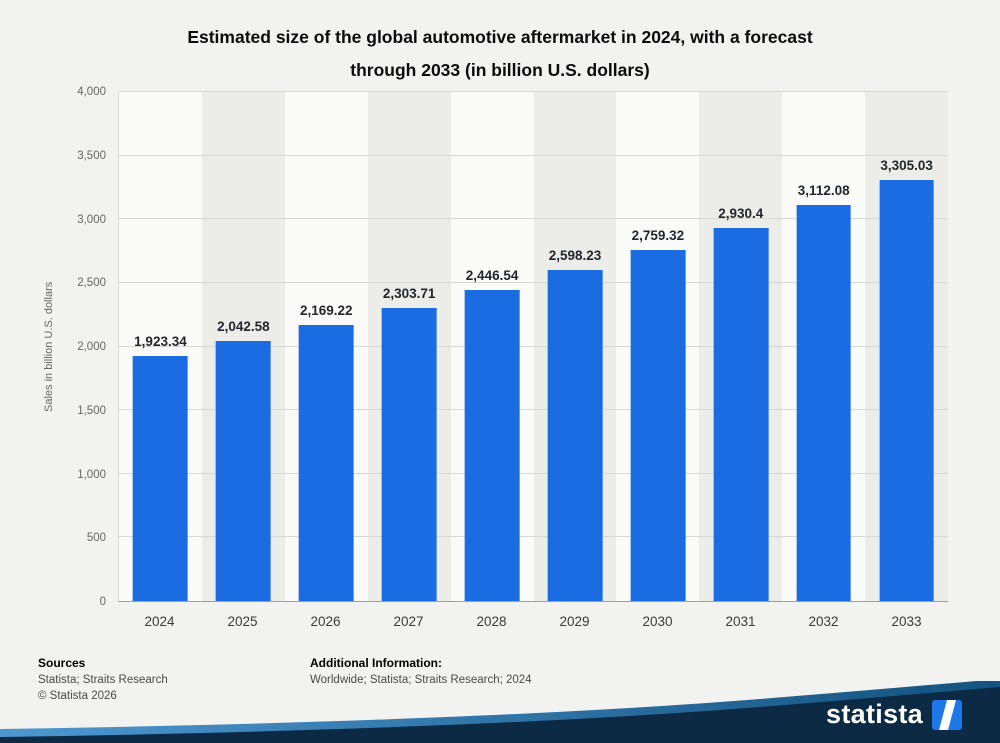 Image resolution: width=1000 pixels, height=743 pixels. I want to click on category-band-2029: 2,598.23, so click(575, 346).